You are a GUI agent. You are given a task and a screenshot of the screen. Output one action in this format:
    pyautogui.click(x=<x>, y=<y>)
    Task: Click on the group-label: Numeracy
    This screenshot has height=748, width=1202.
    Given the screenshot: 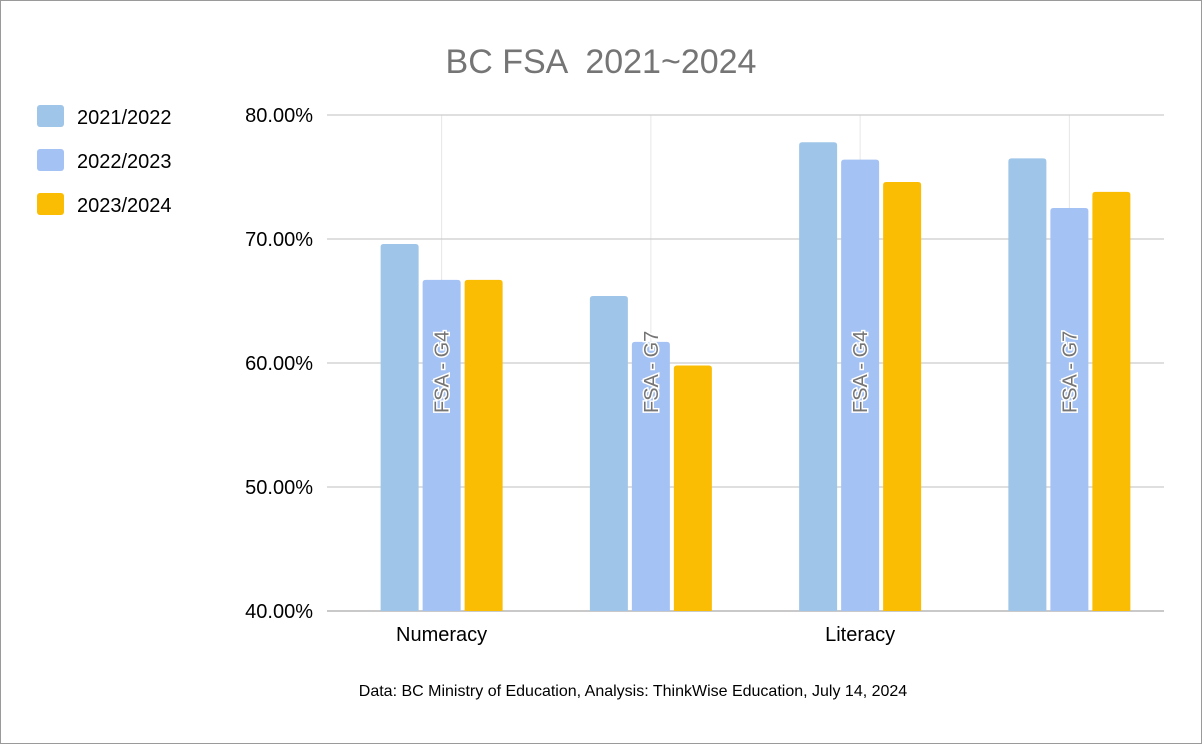 What is the action you would take?
    pyautogui.click(x=441, y=635)
    